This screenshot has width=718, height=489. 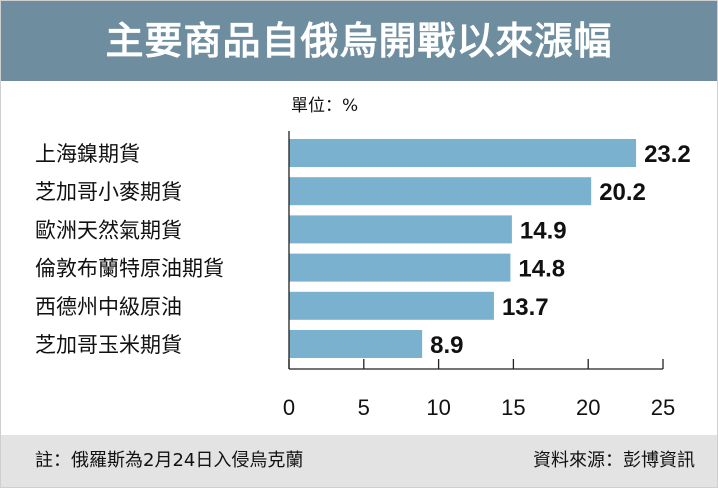 What do you see at coordinates (541, 269) in the screenshot?
I see `value-label: 14.8` at bounding box center [541, 269].